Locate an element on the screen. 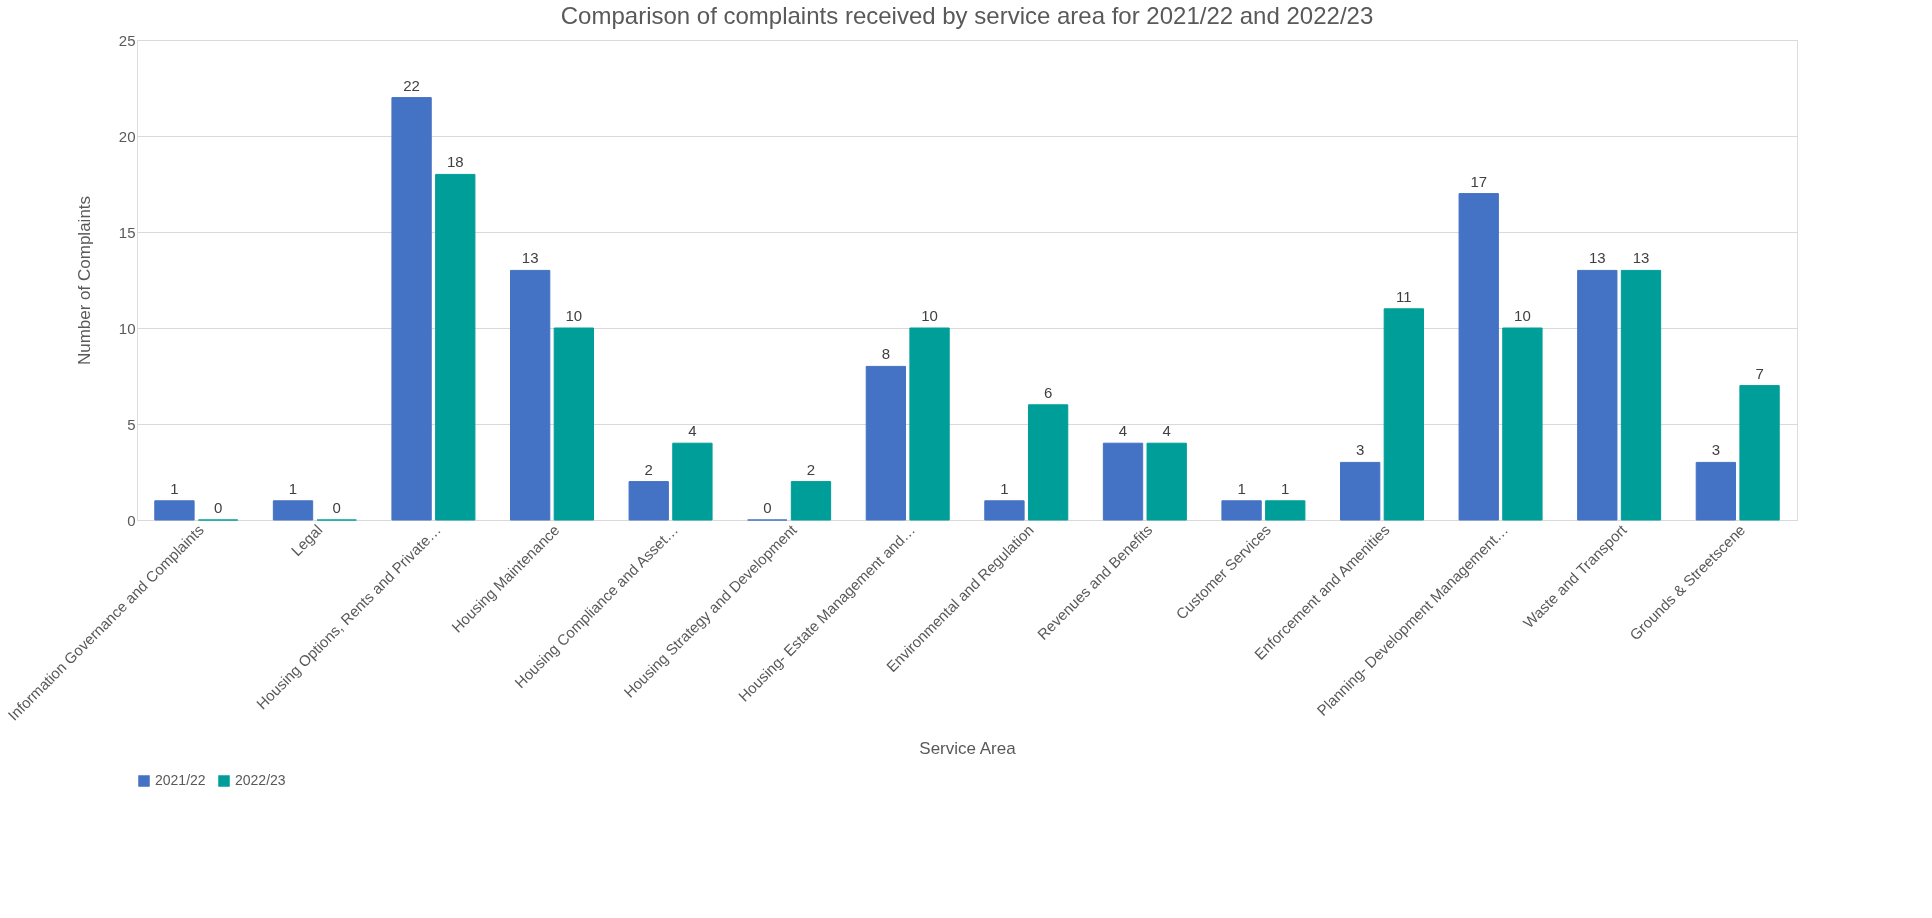  data-label: 18 is located at coordinates (455, 162).